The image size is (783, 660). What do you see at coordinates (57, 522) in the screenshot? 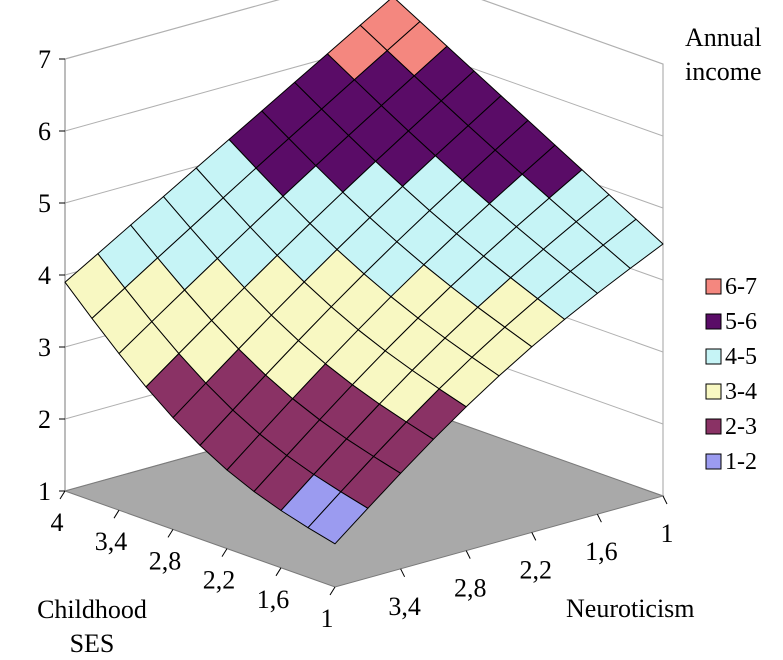
I see `ses-tick-label: 4` at bounding box center [57, 522].